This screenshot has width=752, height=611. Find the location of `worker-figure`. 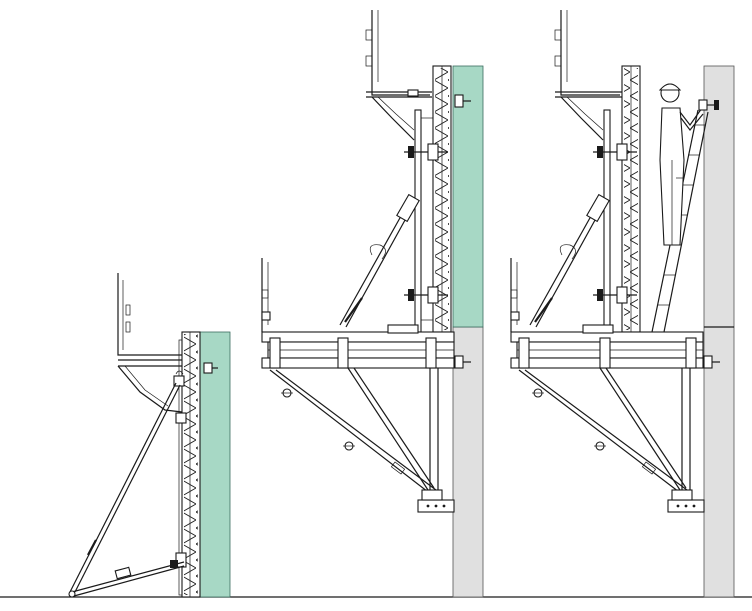

worker-figure is located at coordinates (688, 164).